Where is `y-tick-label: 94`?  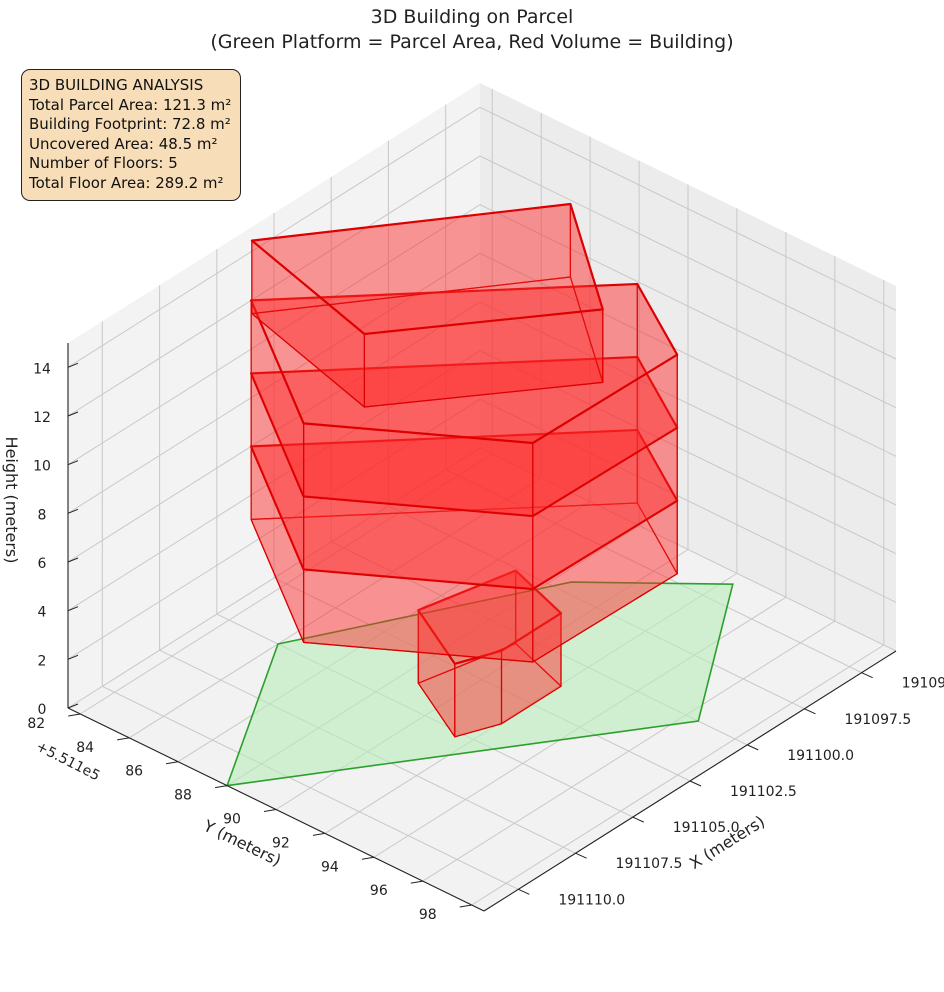 y-tick-label: 94 is located at coordinates (330, 867).